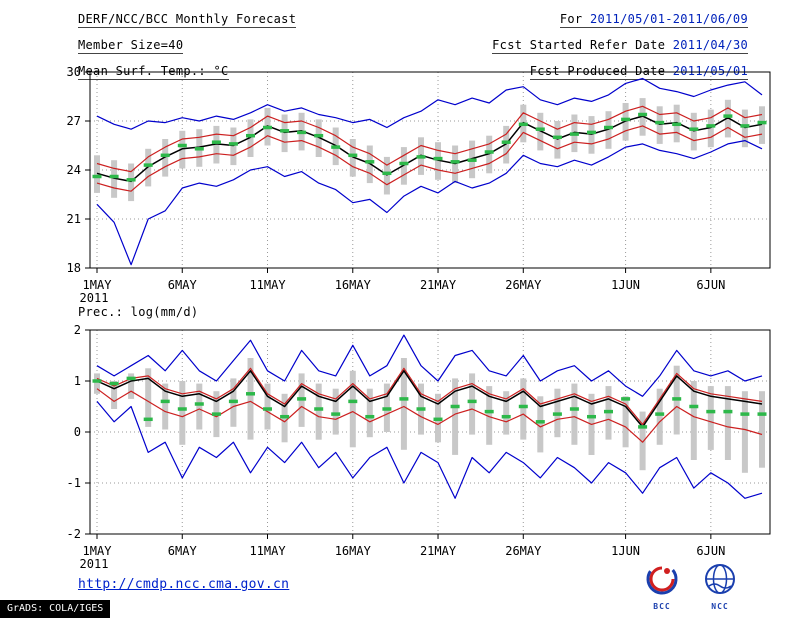 The image size is (800, 618). What do you see at coordinates (74, 219) in the screenshot?
I see `svg-text: 21` at bounding box center [74, 219].